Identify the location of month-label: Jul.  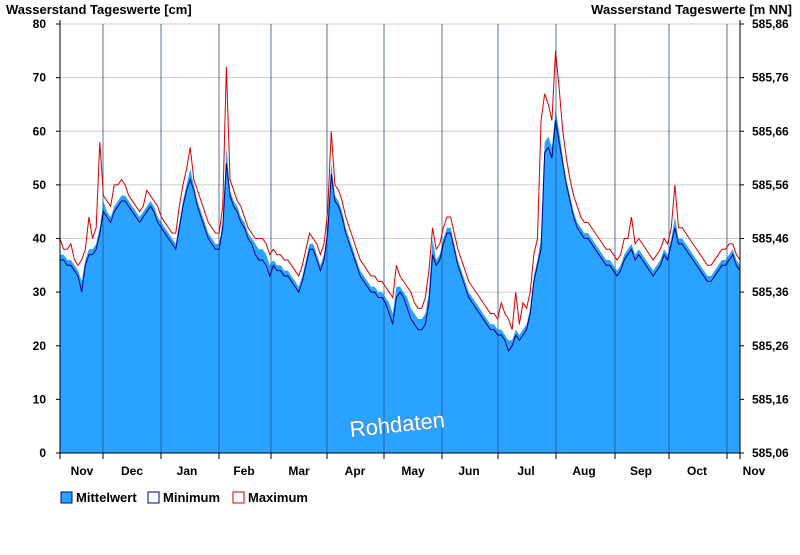
(525, 471).